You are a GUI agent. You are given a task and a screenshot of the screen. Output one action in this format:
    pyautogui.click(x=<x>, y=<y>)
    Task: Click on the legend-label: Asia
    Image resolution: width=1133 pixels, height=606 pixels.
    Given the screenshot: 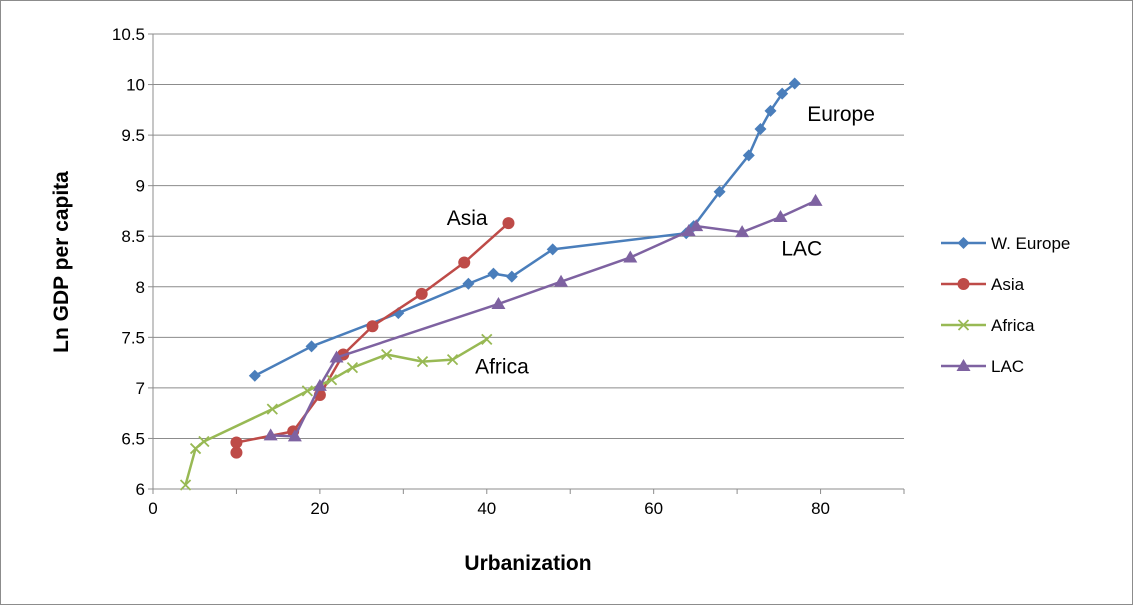 What is the action you would take?
    pyautogui.click(x=1008, y=284)
    